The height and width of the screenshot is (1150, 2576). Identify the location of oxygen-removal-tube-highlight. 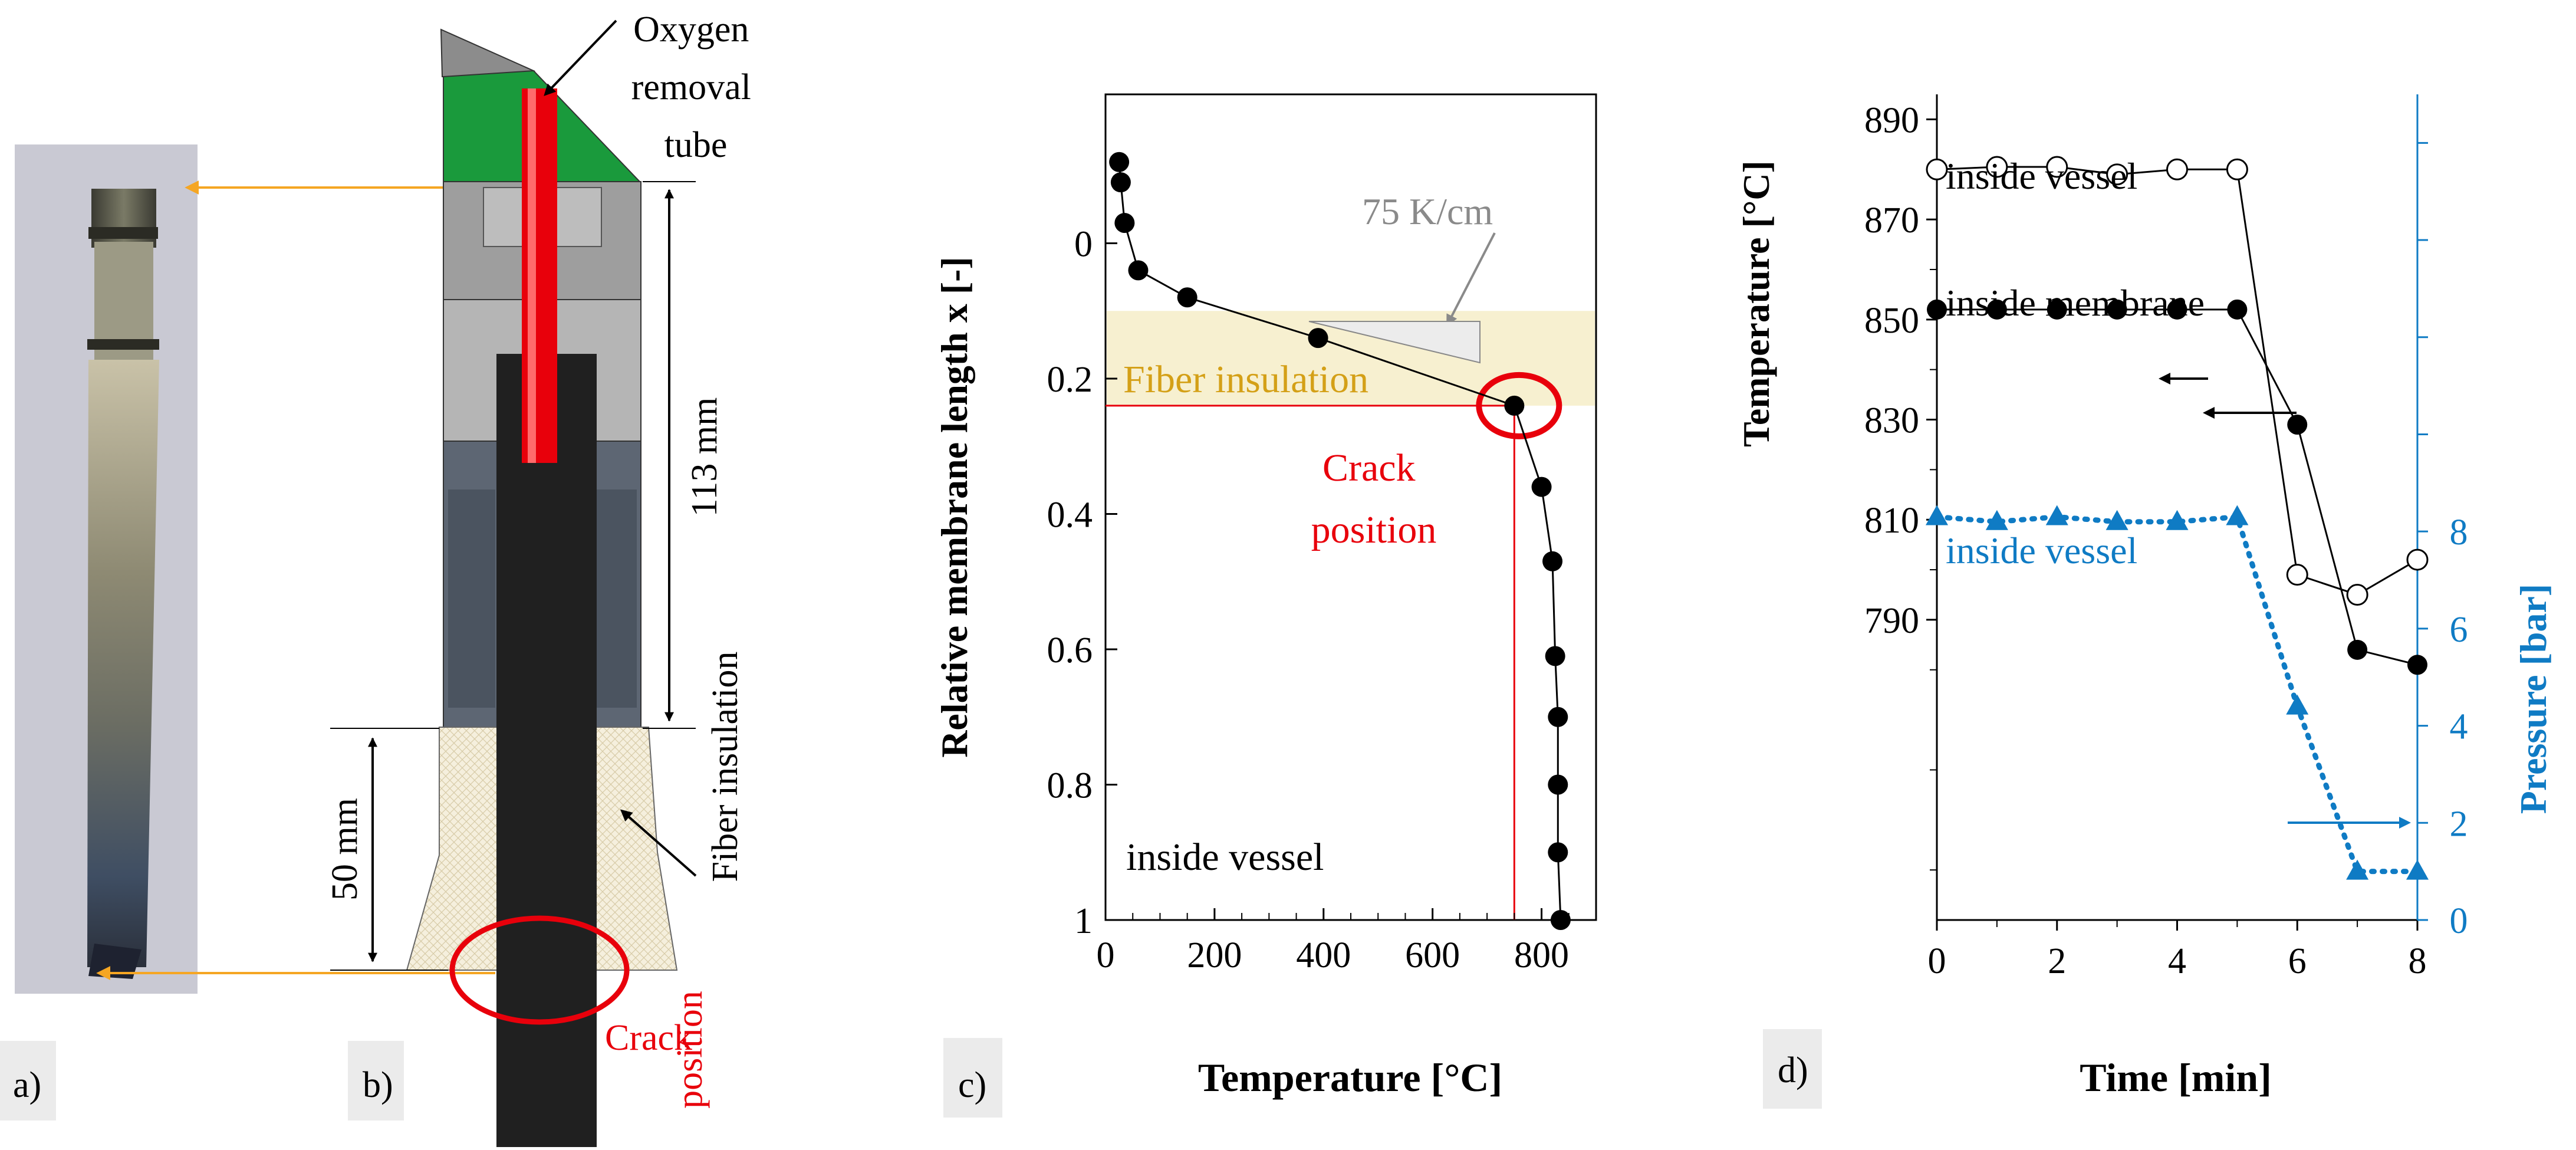
(532, 275).